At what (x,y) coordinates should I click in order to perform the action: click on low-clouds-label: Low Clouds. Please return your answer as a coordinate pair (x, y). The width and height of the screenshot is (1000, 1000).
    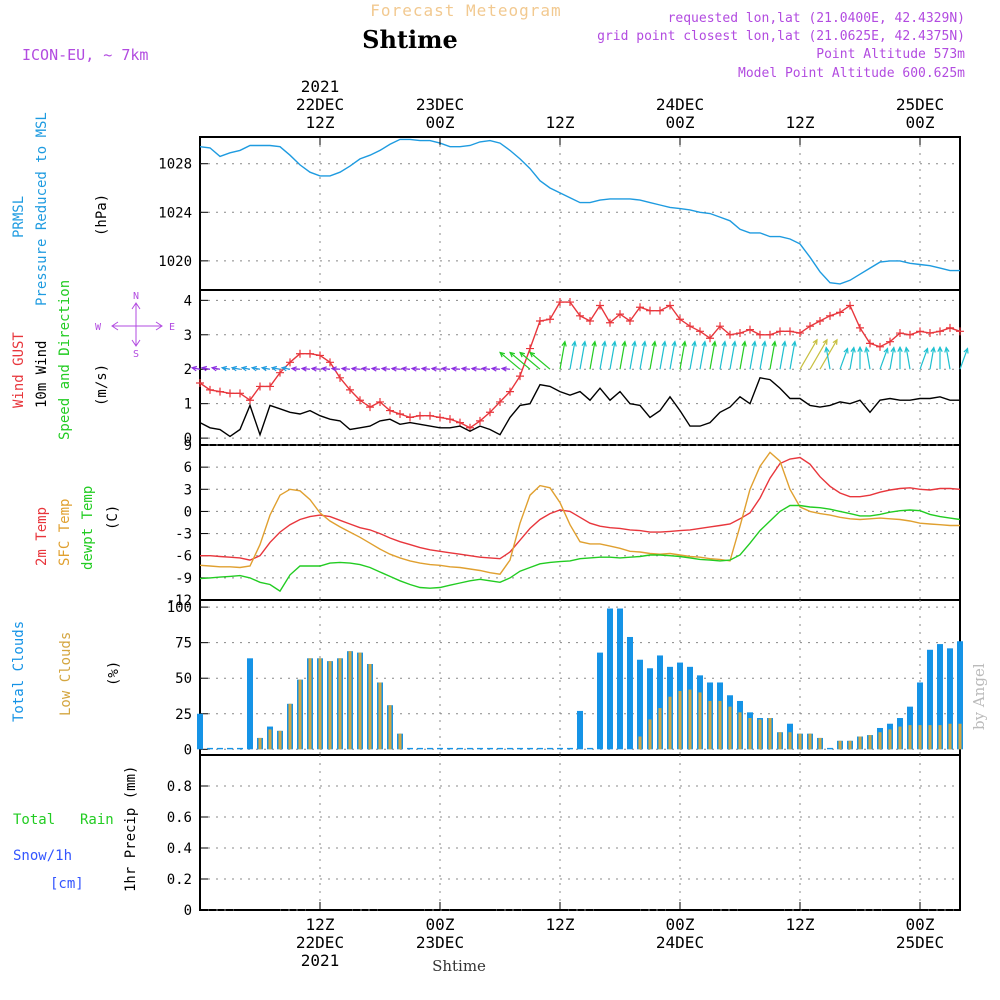
    Looking at the image, I should click on (66, 674).